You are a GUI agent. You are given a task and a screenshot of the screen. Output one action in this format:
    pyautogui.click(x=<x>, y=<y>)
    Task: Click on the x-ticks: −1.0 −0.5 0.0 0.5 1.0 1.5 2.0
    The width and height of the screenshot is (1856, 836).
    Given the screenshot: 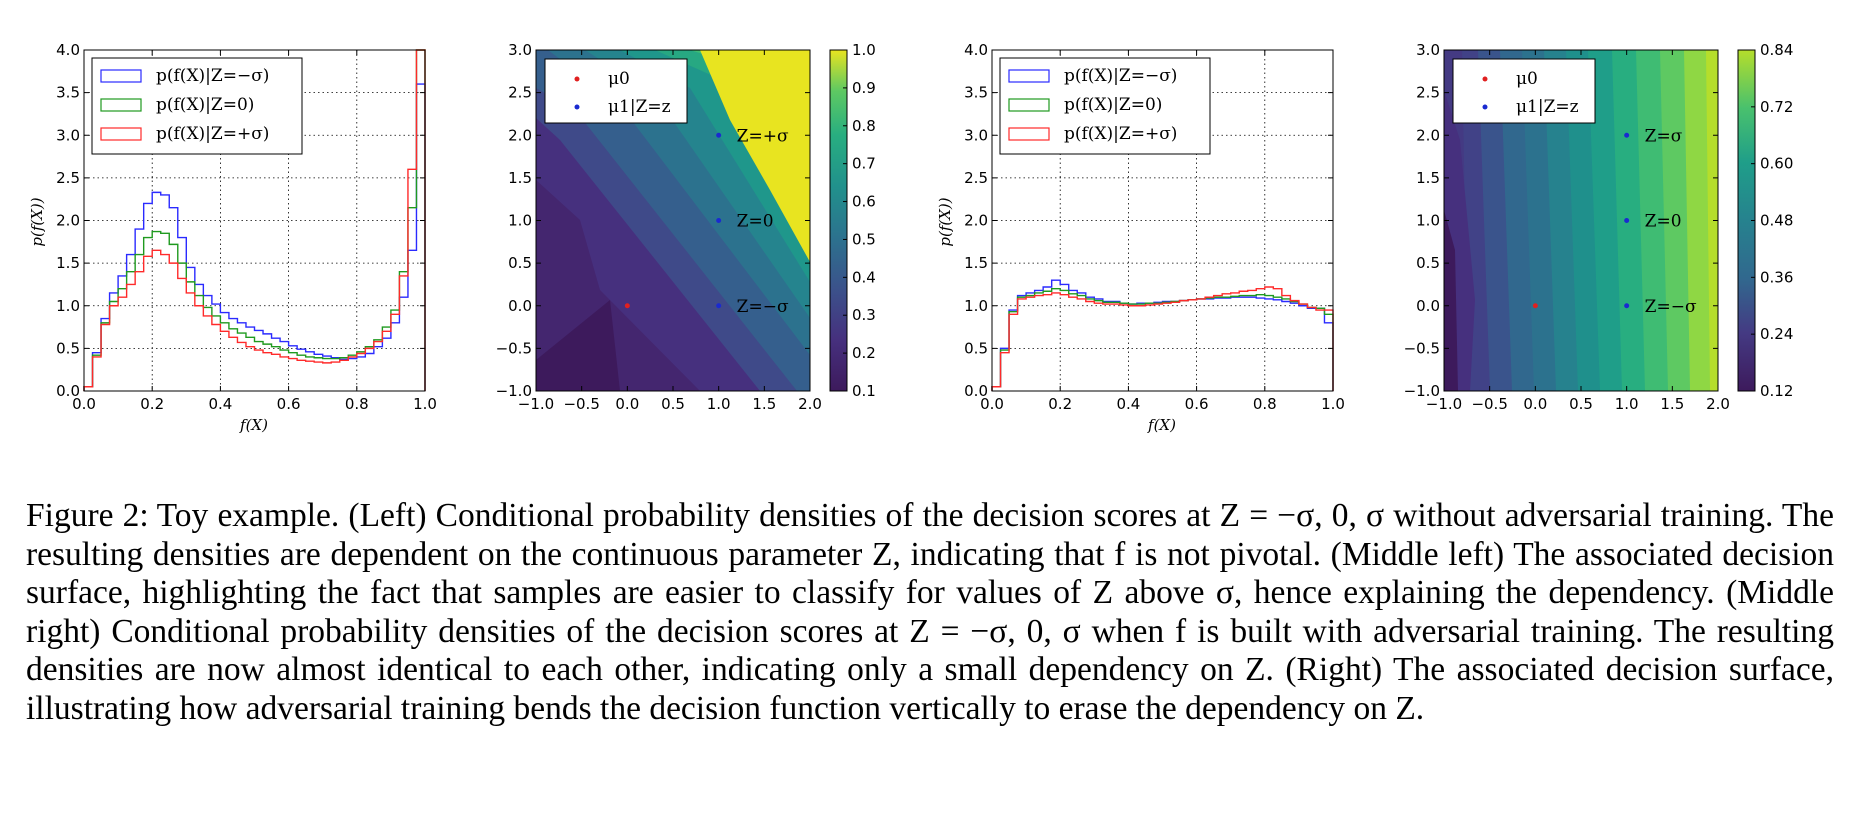 What is the action you would take?
    pyautogui.click(x=1578, y=231)
    